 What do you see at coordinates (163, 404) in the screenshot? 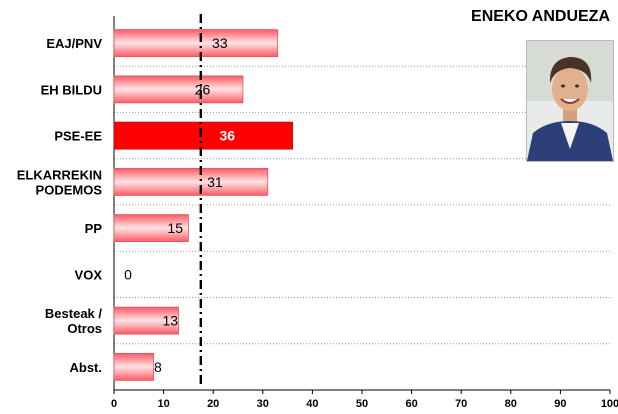
I see `x-tick-label: 10` at bounding box center [163, 404].